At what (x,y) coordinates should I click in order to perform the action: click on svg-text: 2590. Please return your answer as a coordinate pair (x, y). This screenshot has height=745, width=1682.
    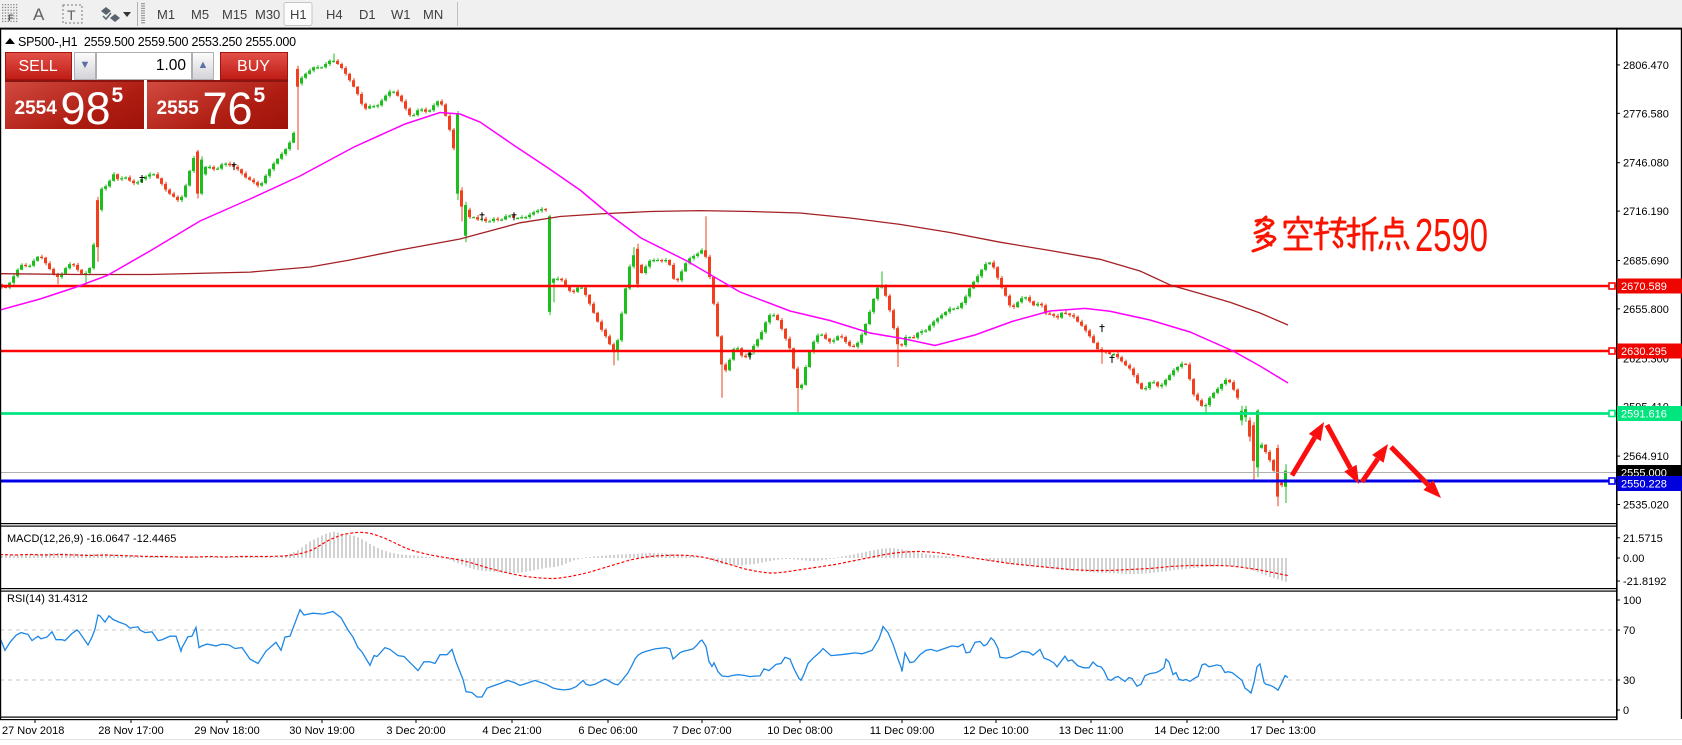
    Looking at the image, I should click on (1451, 235).